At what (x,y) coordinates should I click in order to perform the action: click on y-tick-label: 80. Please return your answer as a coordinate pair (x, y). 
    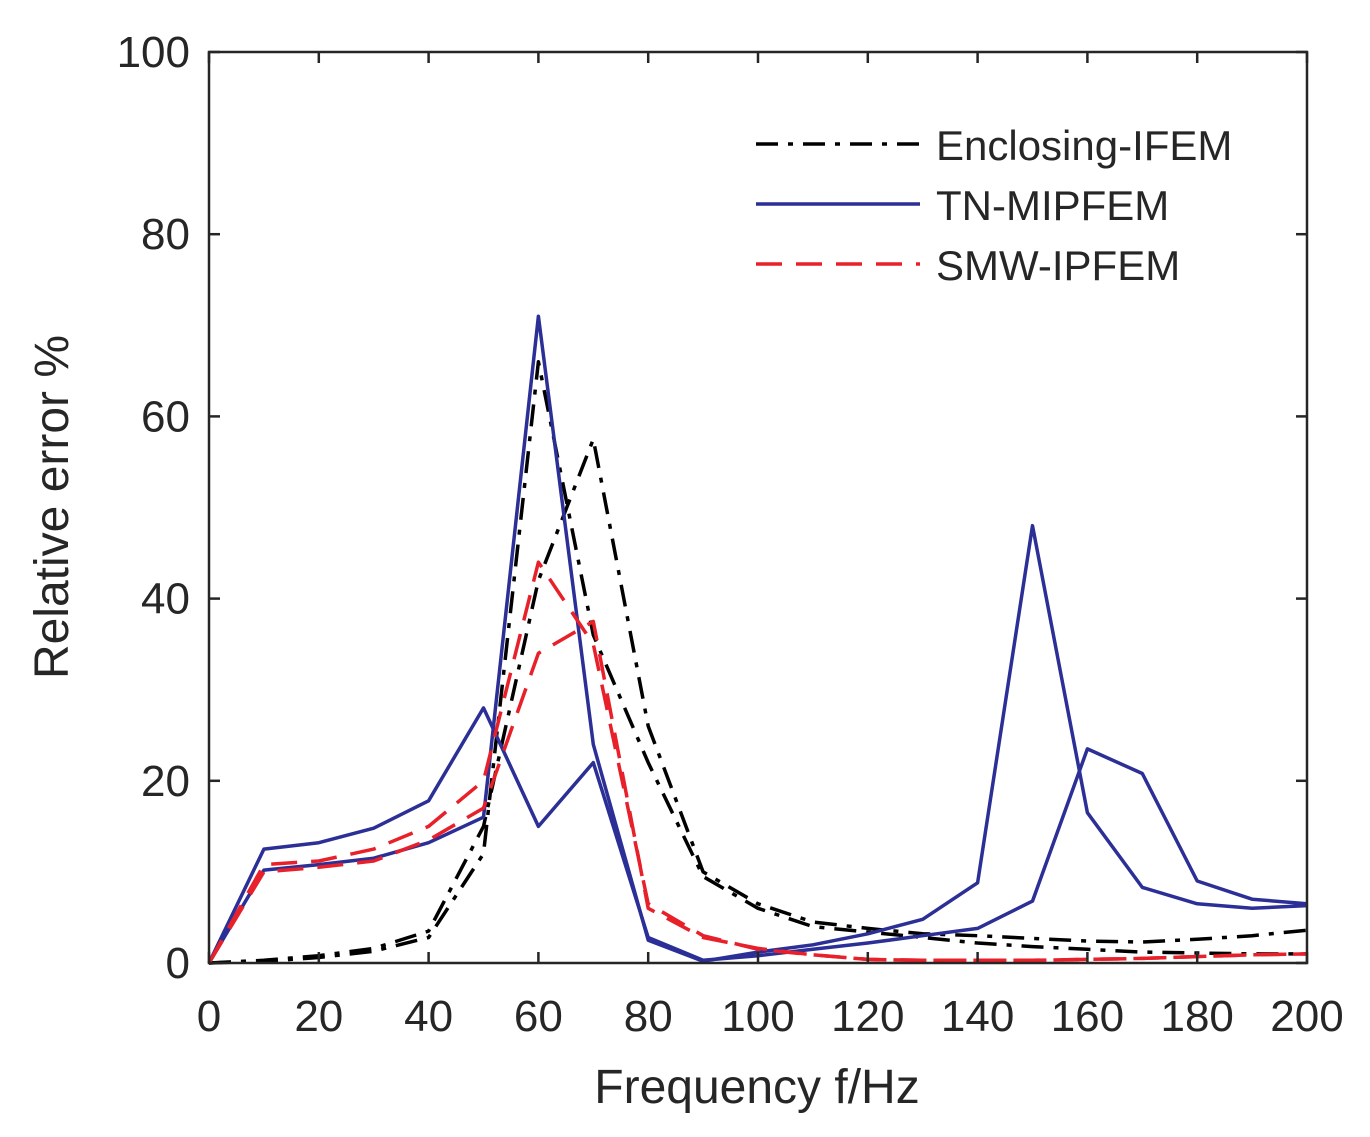
    Looking at the image, I should click on (165, 234).